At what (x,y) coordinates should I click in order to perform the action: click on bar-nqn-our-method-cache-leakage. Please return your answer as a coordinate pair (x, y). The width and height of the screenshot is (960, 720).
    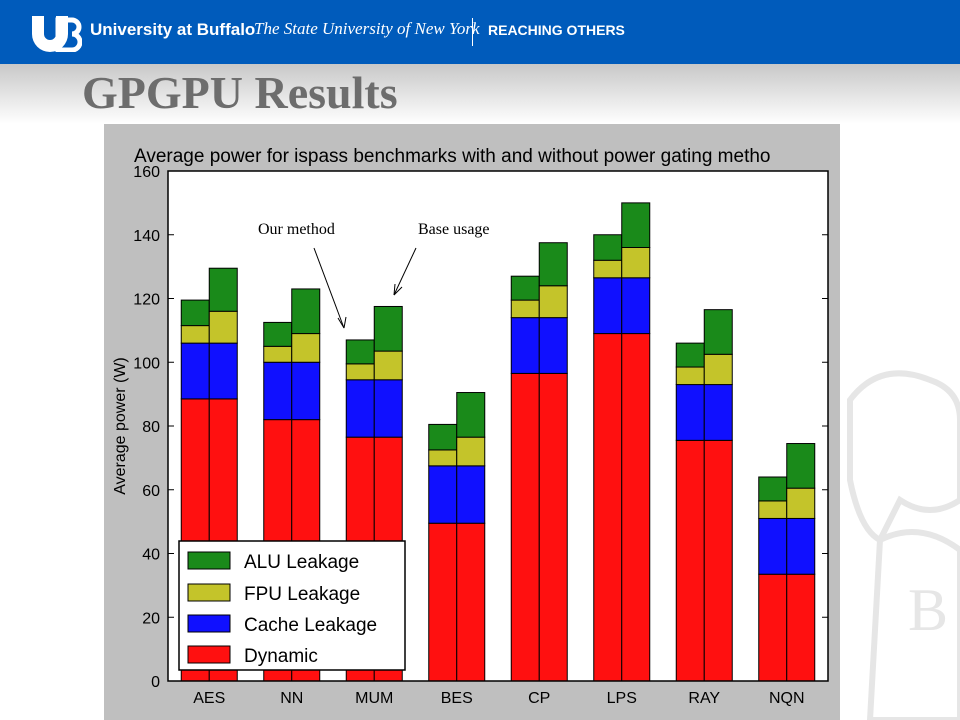
    Looking at the image, I should click on (773, 546).